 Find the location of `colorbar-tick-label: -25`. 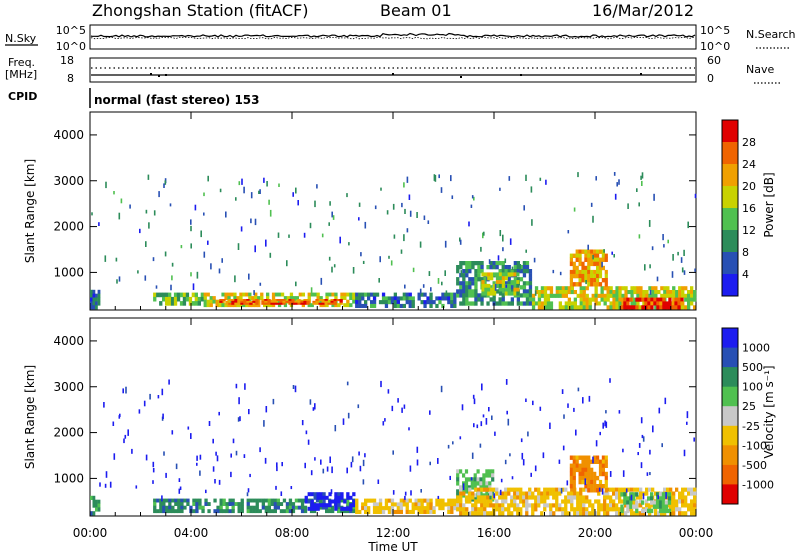

colorbar-tick-label: -25 is located at coordinates (751, 426).